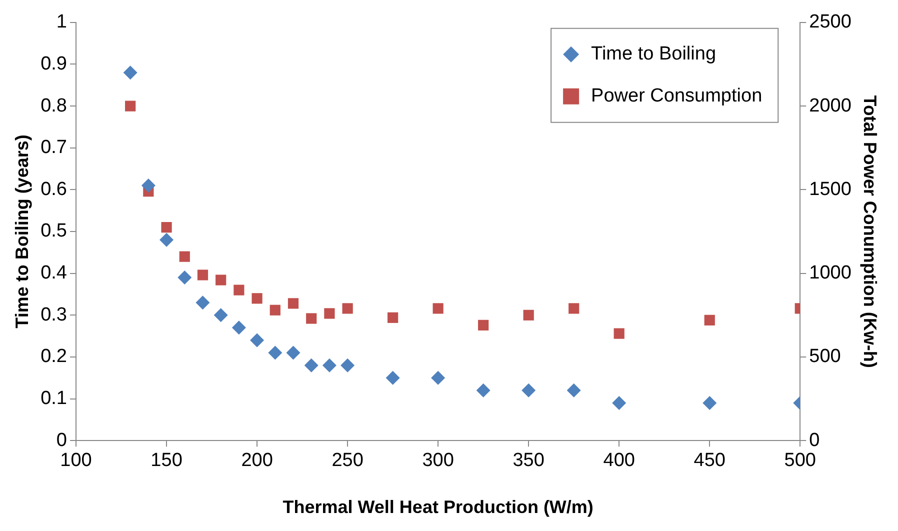 The width and height of the screenshot is (898, 531). I want to click on x-tick-label: 300, so click(438, 461).